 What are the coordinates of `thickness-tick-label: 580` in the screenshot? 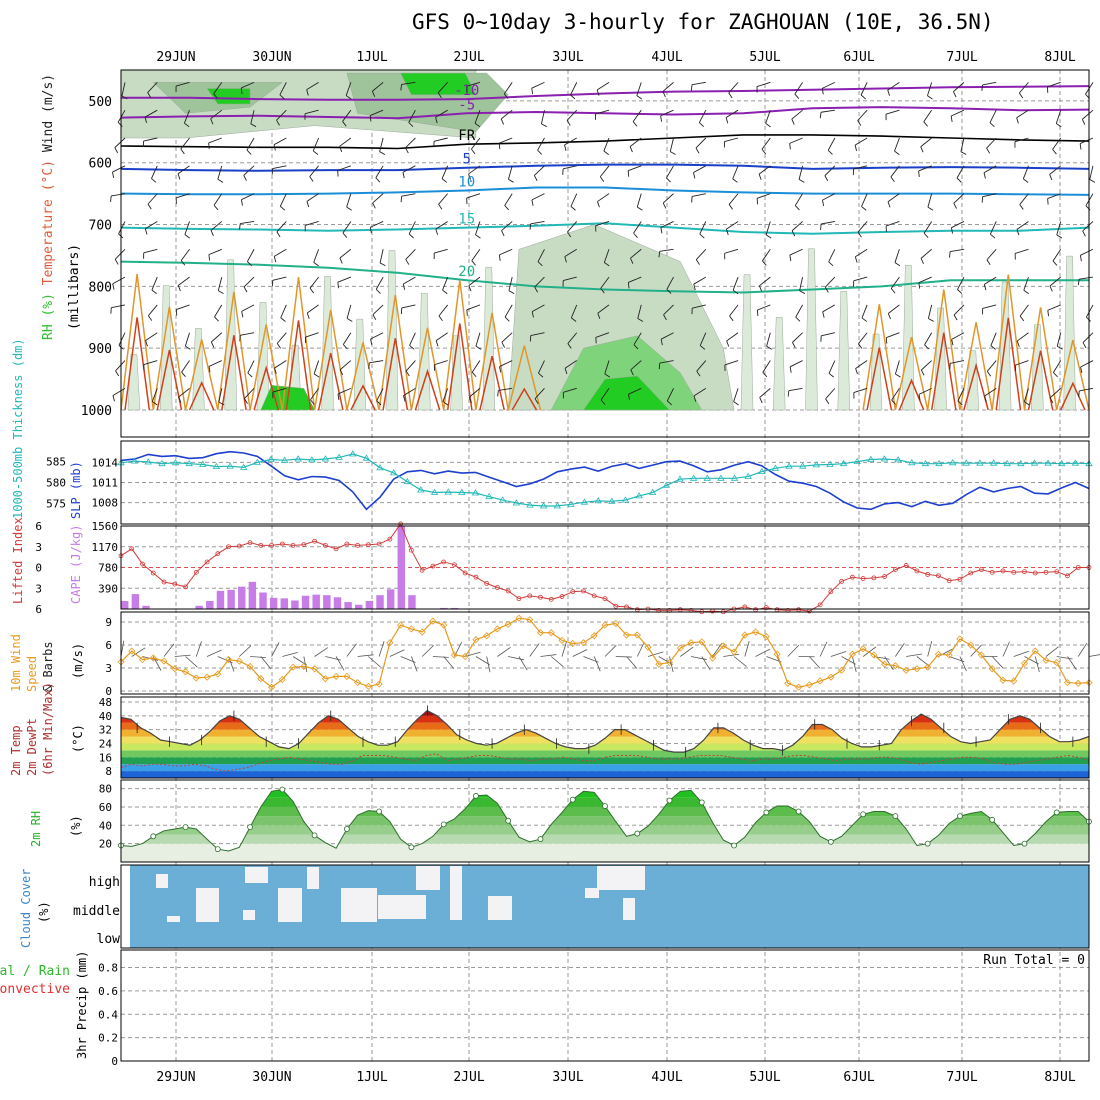 It's located at (56, 483).